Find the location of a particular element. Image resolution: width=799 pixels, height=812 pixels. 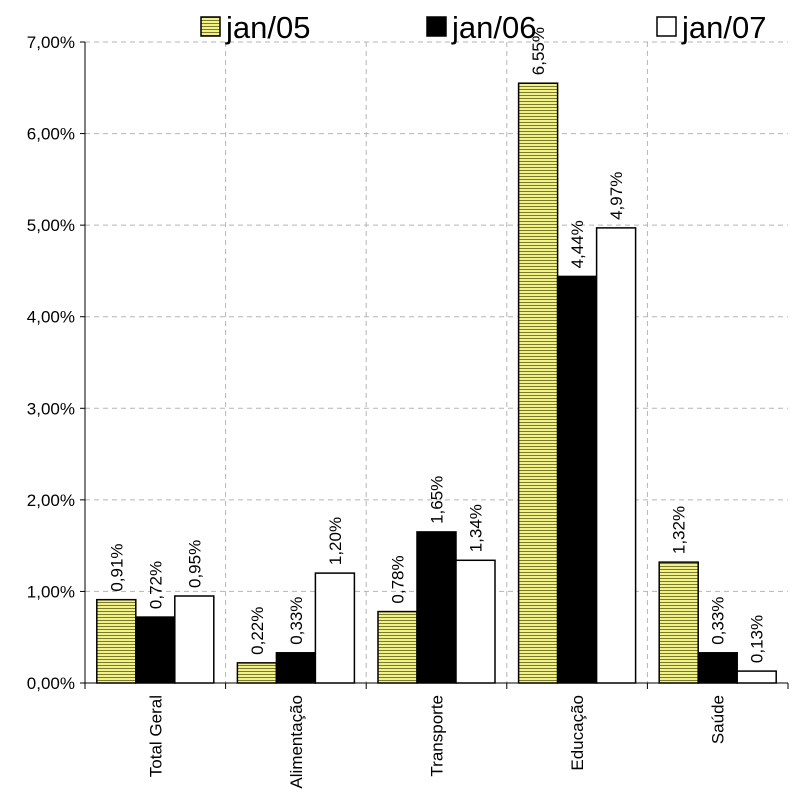

data-label: 0,78% is located at coordinates (398, 579).